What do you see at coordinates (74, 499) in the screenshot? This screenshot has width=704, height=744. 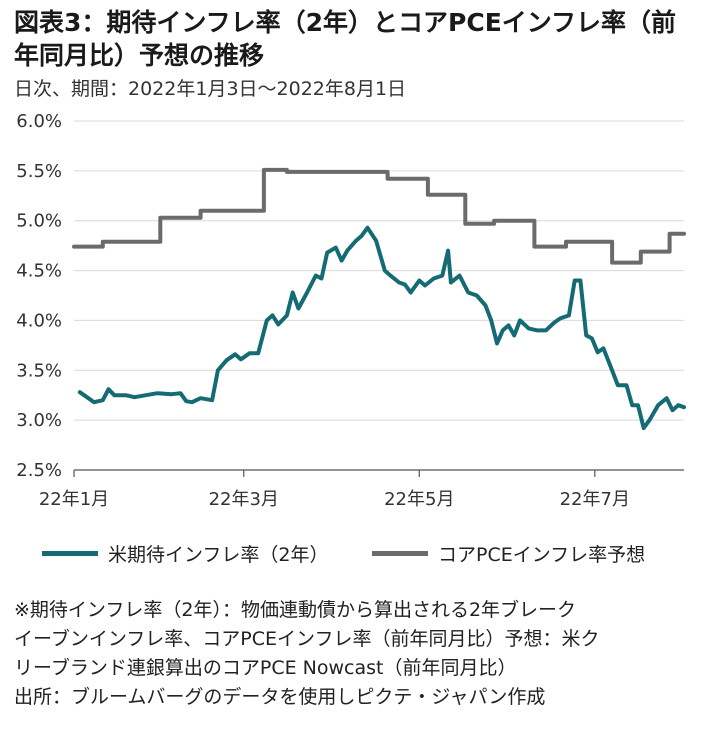 I see `x-tick-label: 22年1月` at bounding box center [74, 499].